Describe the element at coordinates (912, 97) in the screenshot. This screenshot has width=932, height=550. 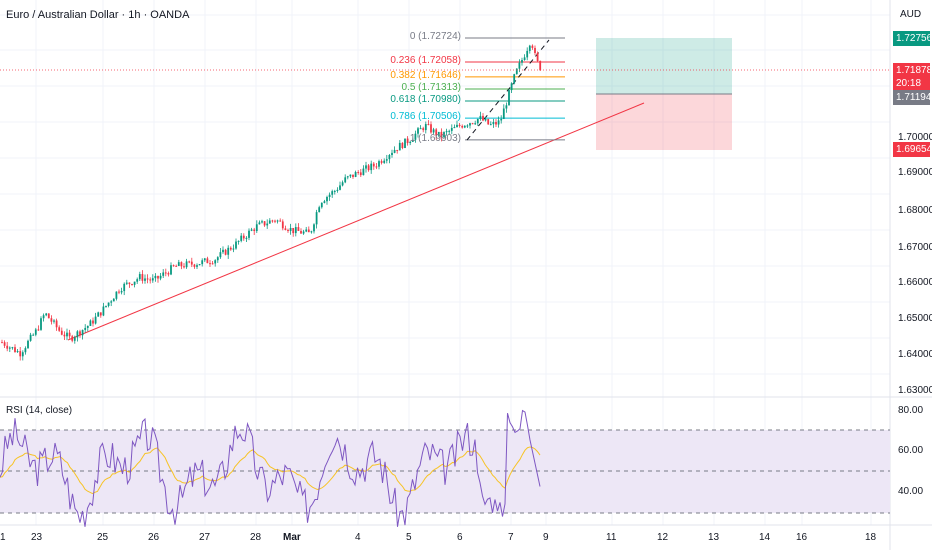
I see `entry-price-tag: 1.71194` at that location.